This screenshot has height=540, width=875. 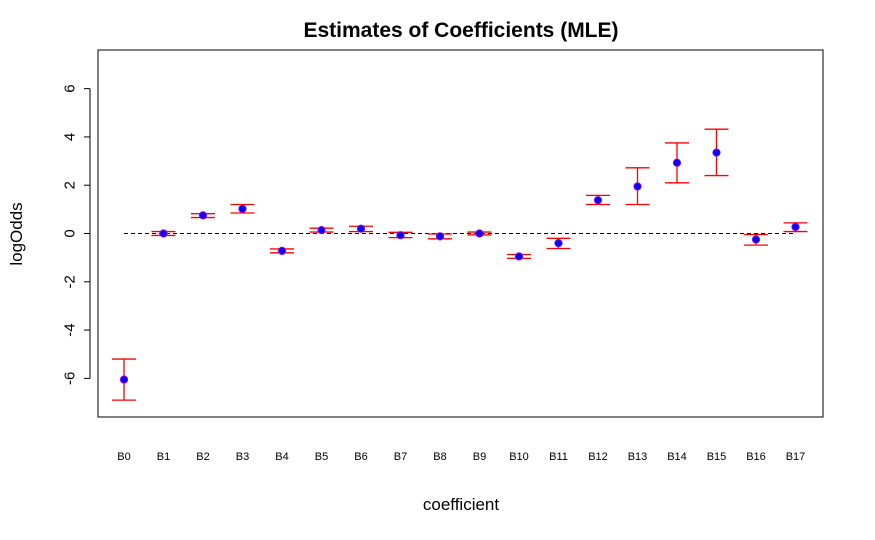 I want to click on y-tick-label: 4, so click(x=70, y=137).